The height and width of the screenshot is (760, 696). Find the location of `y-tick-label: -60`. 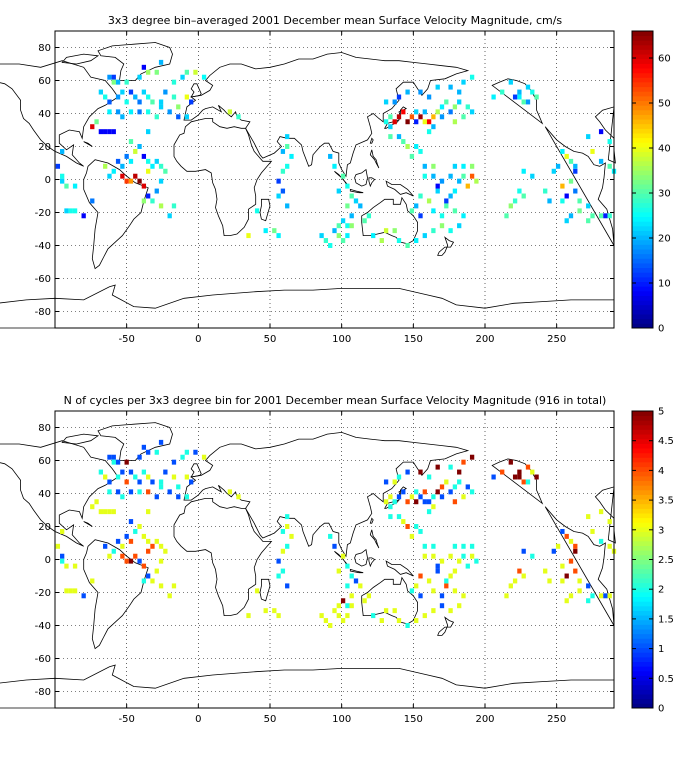

y-tick-label: -60 is located at coordinates (43, 659).